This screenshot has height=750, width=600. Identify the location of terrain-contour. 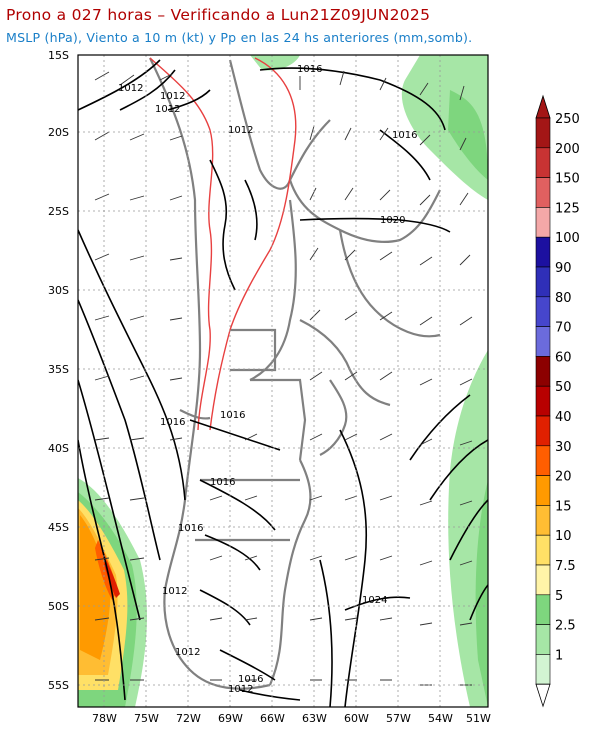
(223, 244).